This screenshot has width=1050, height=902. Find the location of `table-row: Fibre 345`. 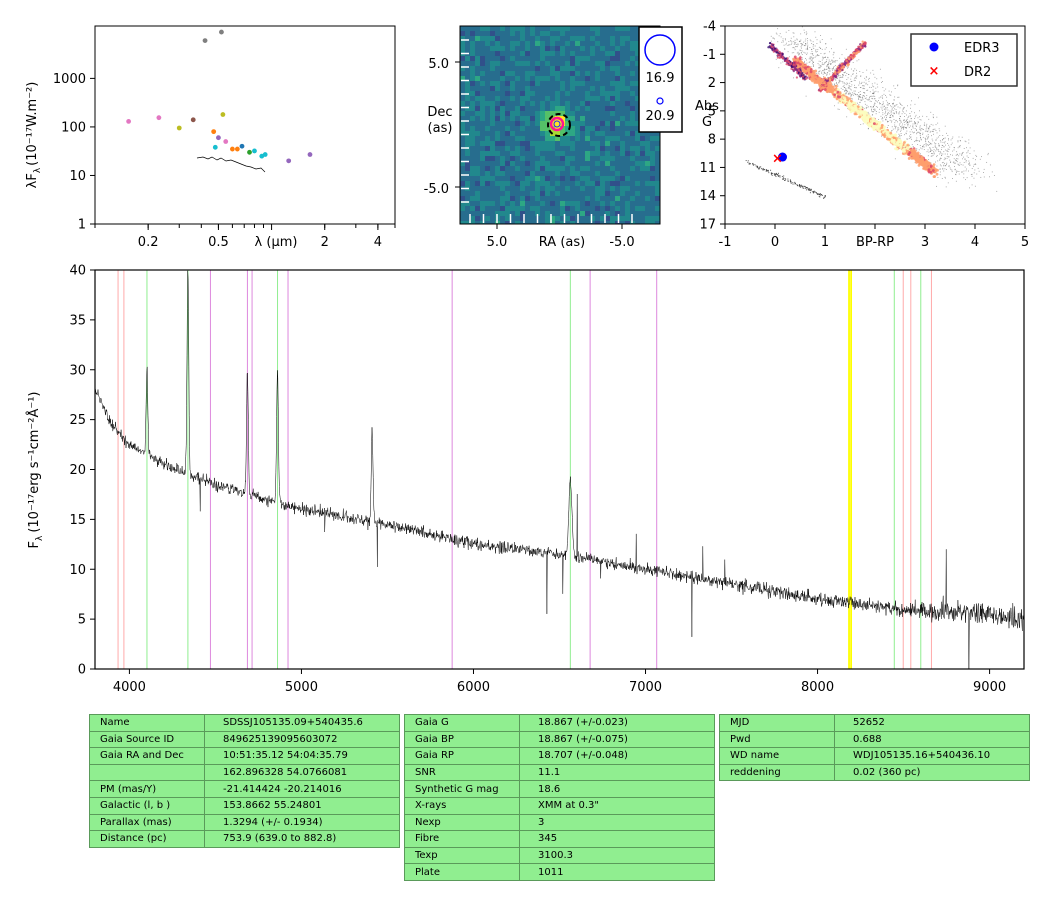

table-row: Fibre 345 is located at coordinates (559, 839).